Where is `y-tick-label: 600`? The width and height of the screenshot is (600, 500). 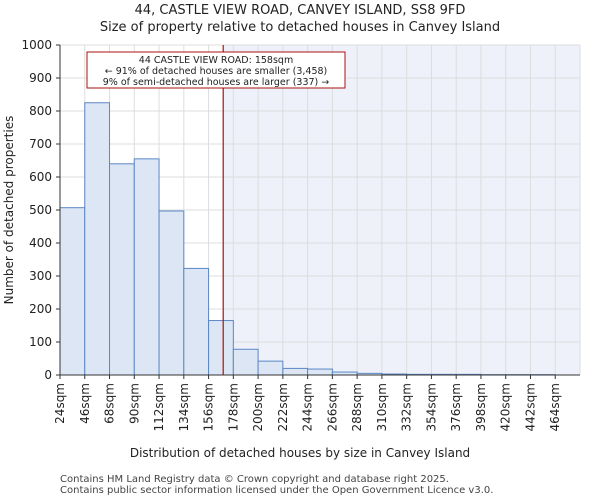
y-tick-label: 600 is located at coordinates (40, 177).